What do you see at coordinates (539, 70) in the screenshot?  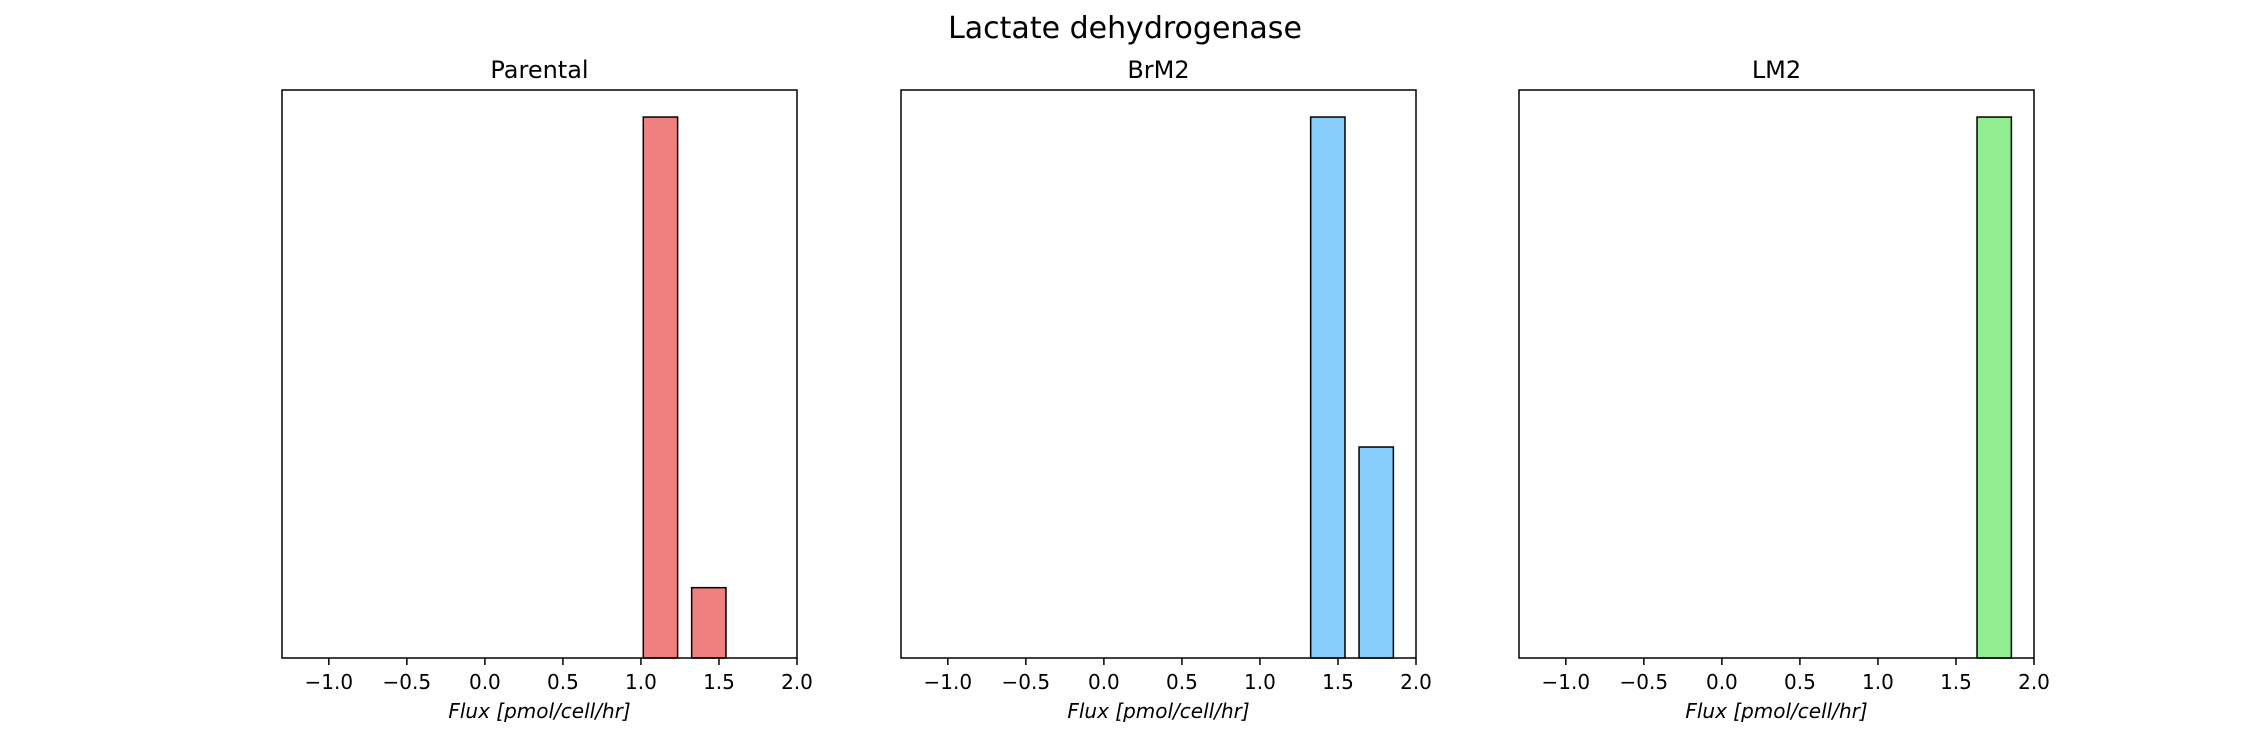 I see `subplot-title: Parental` at bounding box center [539, 70].